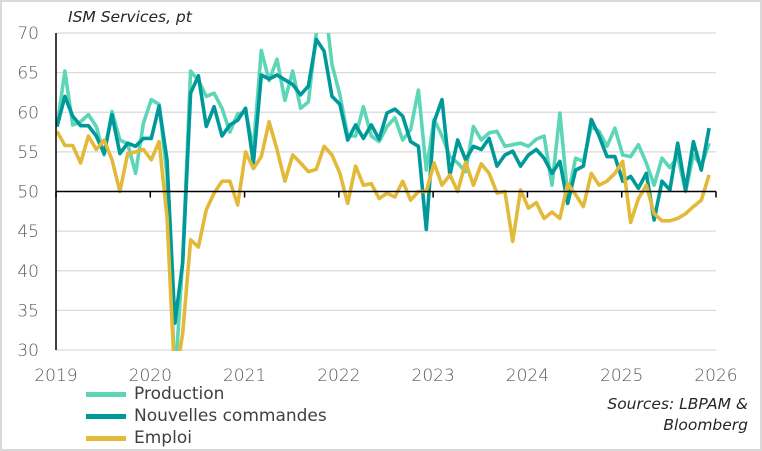  I want to click on legend-item-emploi: Emploi, so click(206, 438).